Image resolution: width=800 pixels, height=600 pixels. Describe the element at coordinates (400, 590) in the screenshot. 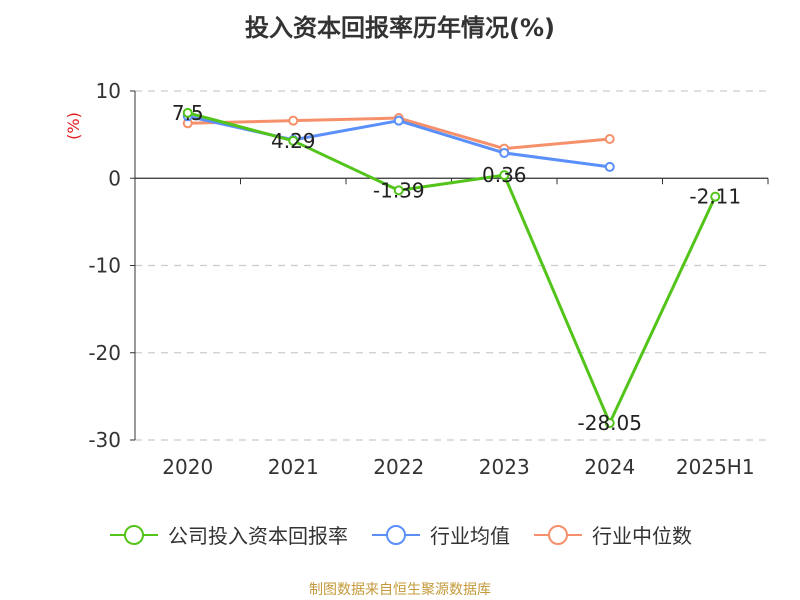

I see `source-note: 制图数据来自恒生聚源数据库` at that location.